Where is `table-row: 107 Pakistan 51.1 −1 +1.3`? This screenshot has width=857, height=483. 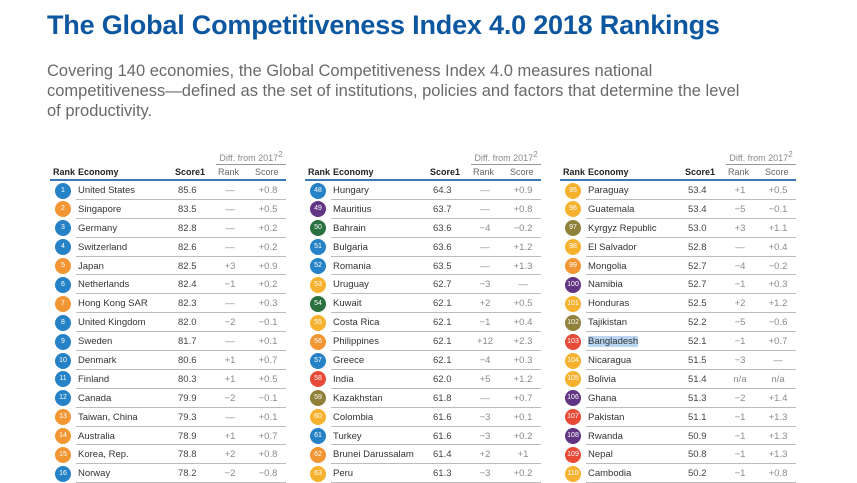
table-row: 107 Pakistan 51.1 −1 +1.3 is located at coordinates (678, 417).